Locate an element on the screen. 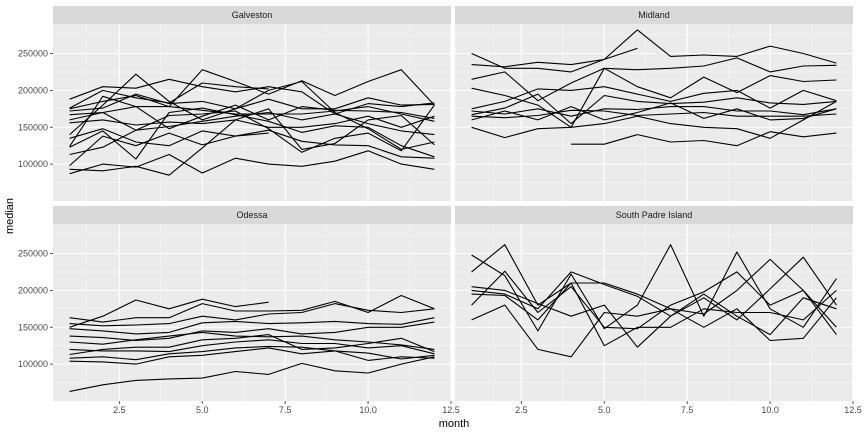 This screenshot has height=437, width=864. strip-label: Galveston is located at coordinates (252, 15).